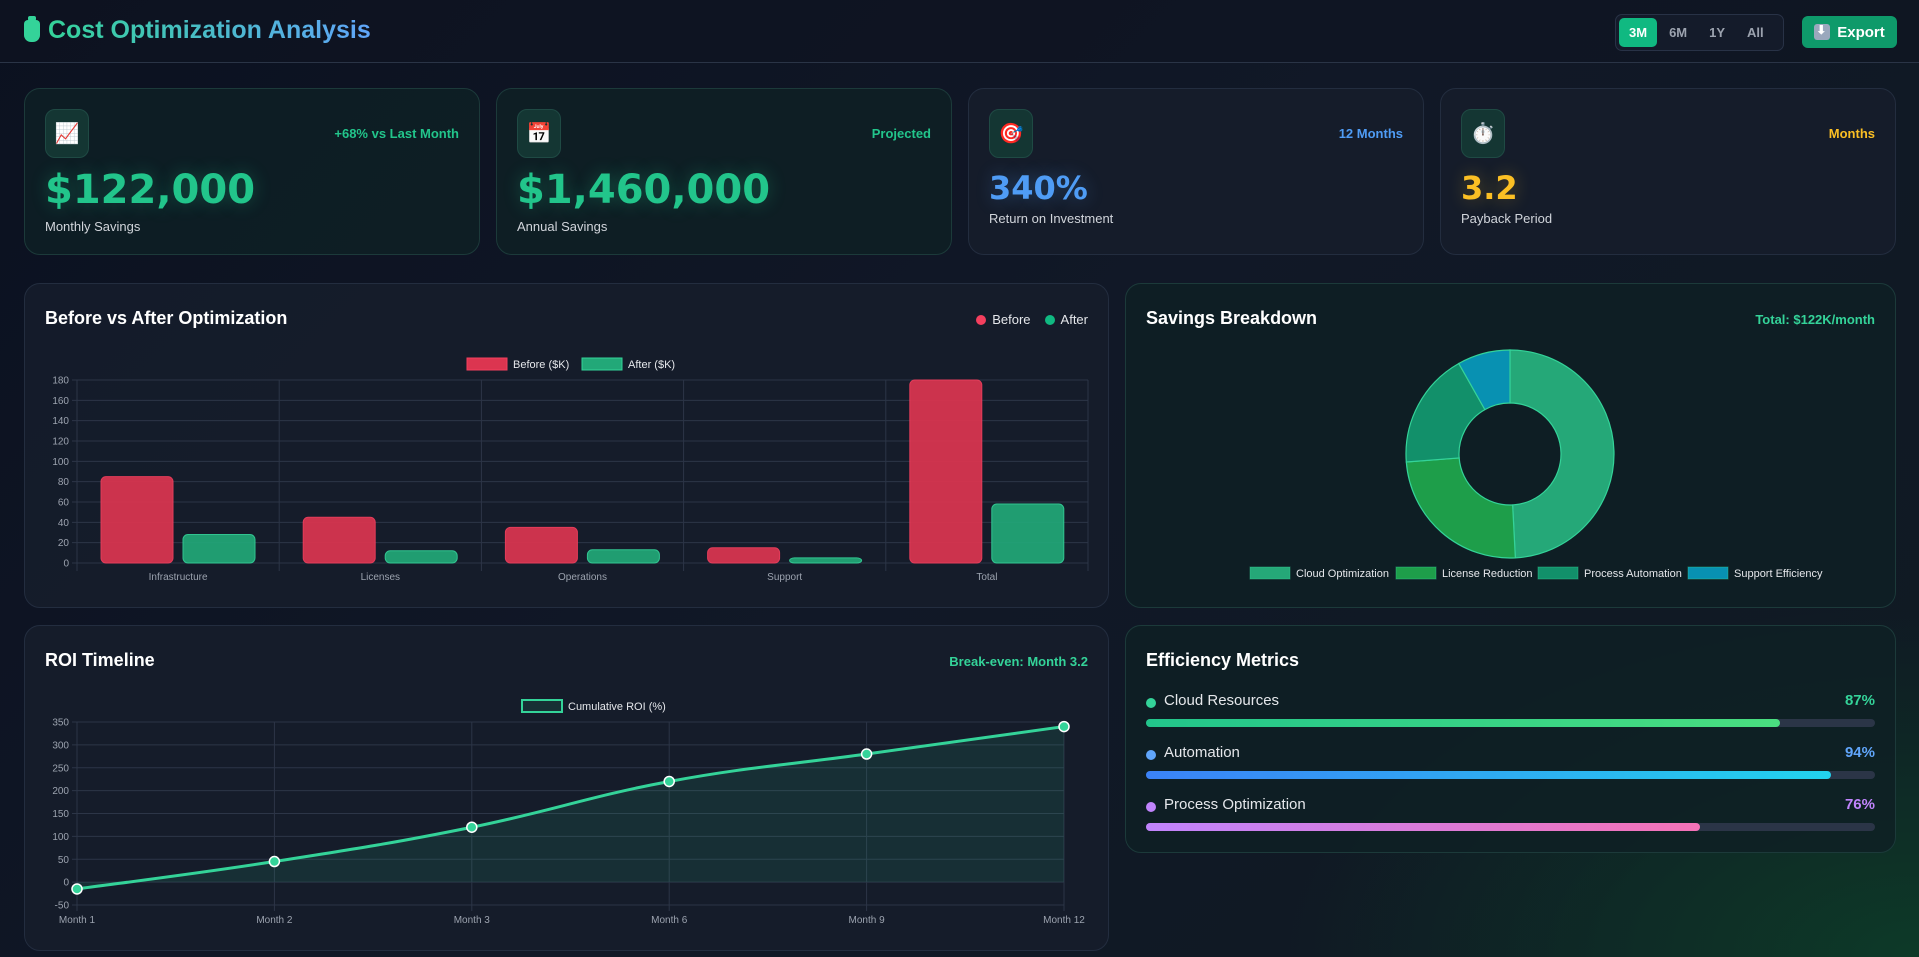 The width and height of the screenshot is (1919, 957). What do you see at coordinates (1370, 133) in the screenshot?
I see `kpi-badge: 12 Months` at bounding box center [1370, 133].